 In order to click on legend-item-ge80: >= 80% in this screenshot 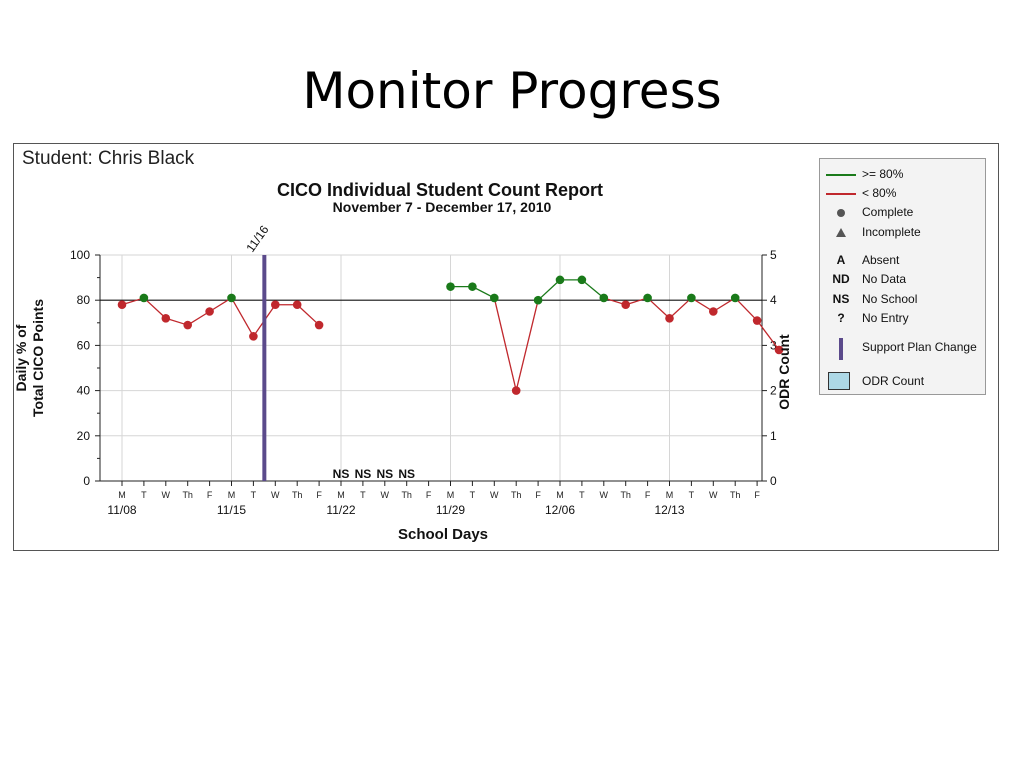, I will do `click(902, 176)`.